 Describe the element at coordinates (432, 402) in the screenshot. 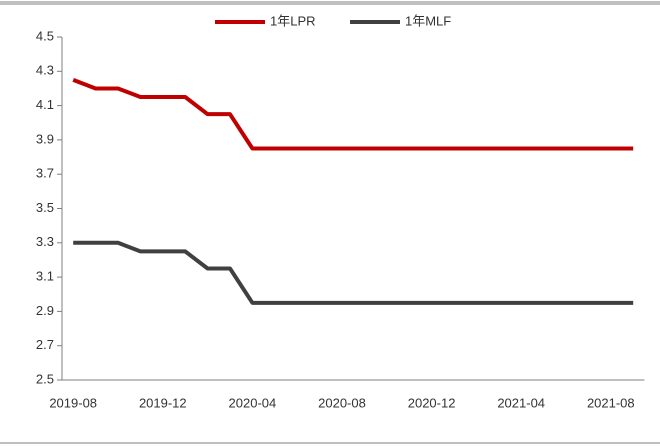

I see `x-tick-label: 2020-12` at that location.